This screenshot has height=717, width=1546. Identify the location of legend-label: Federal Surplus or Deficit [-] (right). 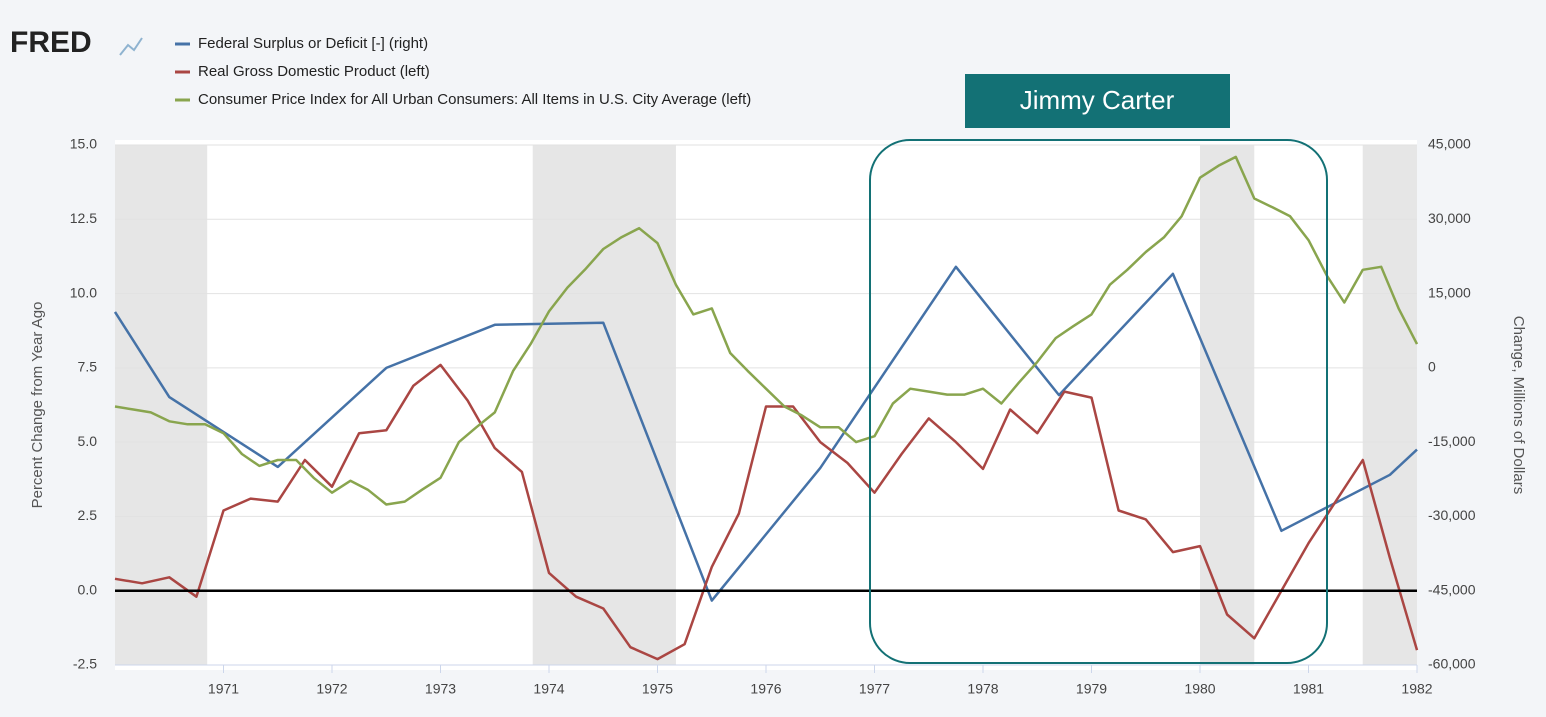
(313, 43).